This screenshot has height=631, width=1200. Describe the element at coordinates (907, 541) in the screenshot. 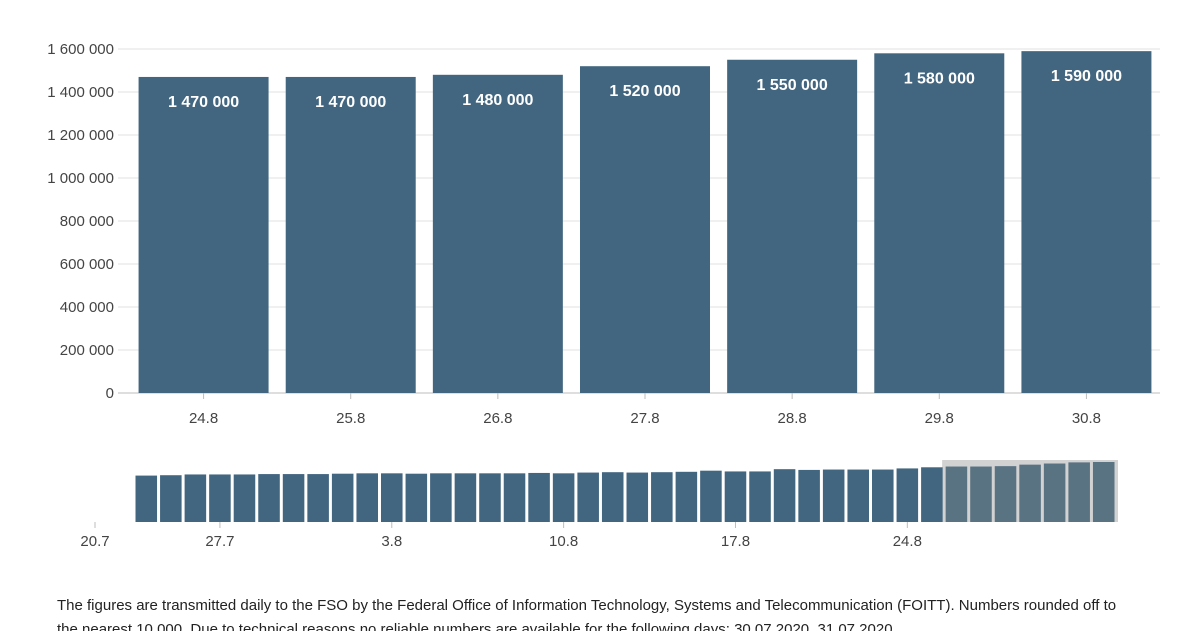

I see `overview-tick-label: 24.8` at that location.